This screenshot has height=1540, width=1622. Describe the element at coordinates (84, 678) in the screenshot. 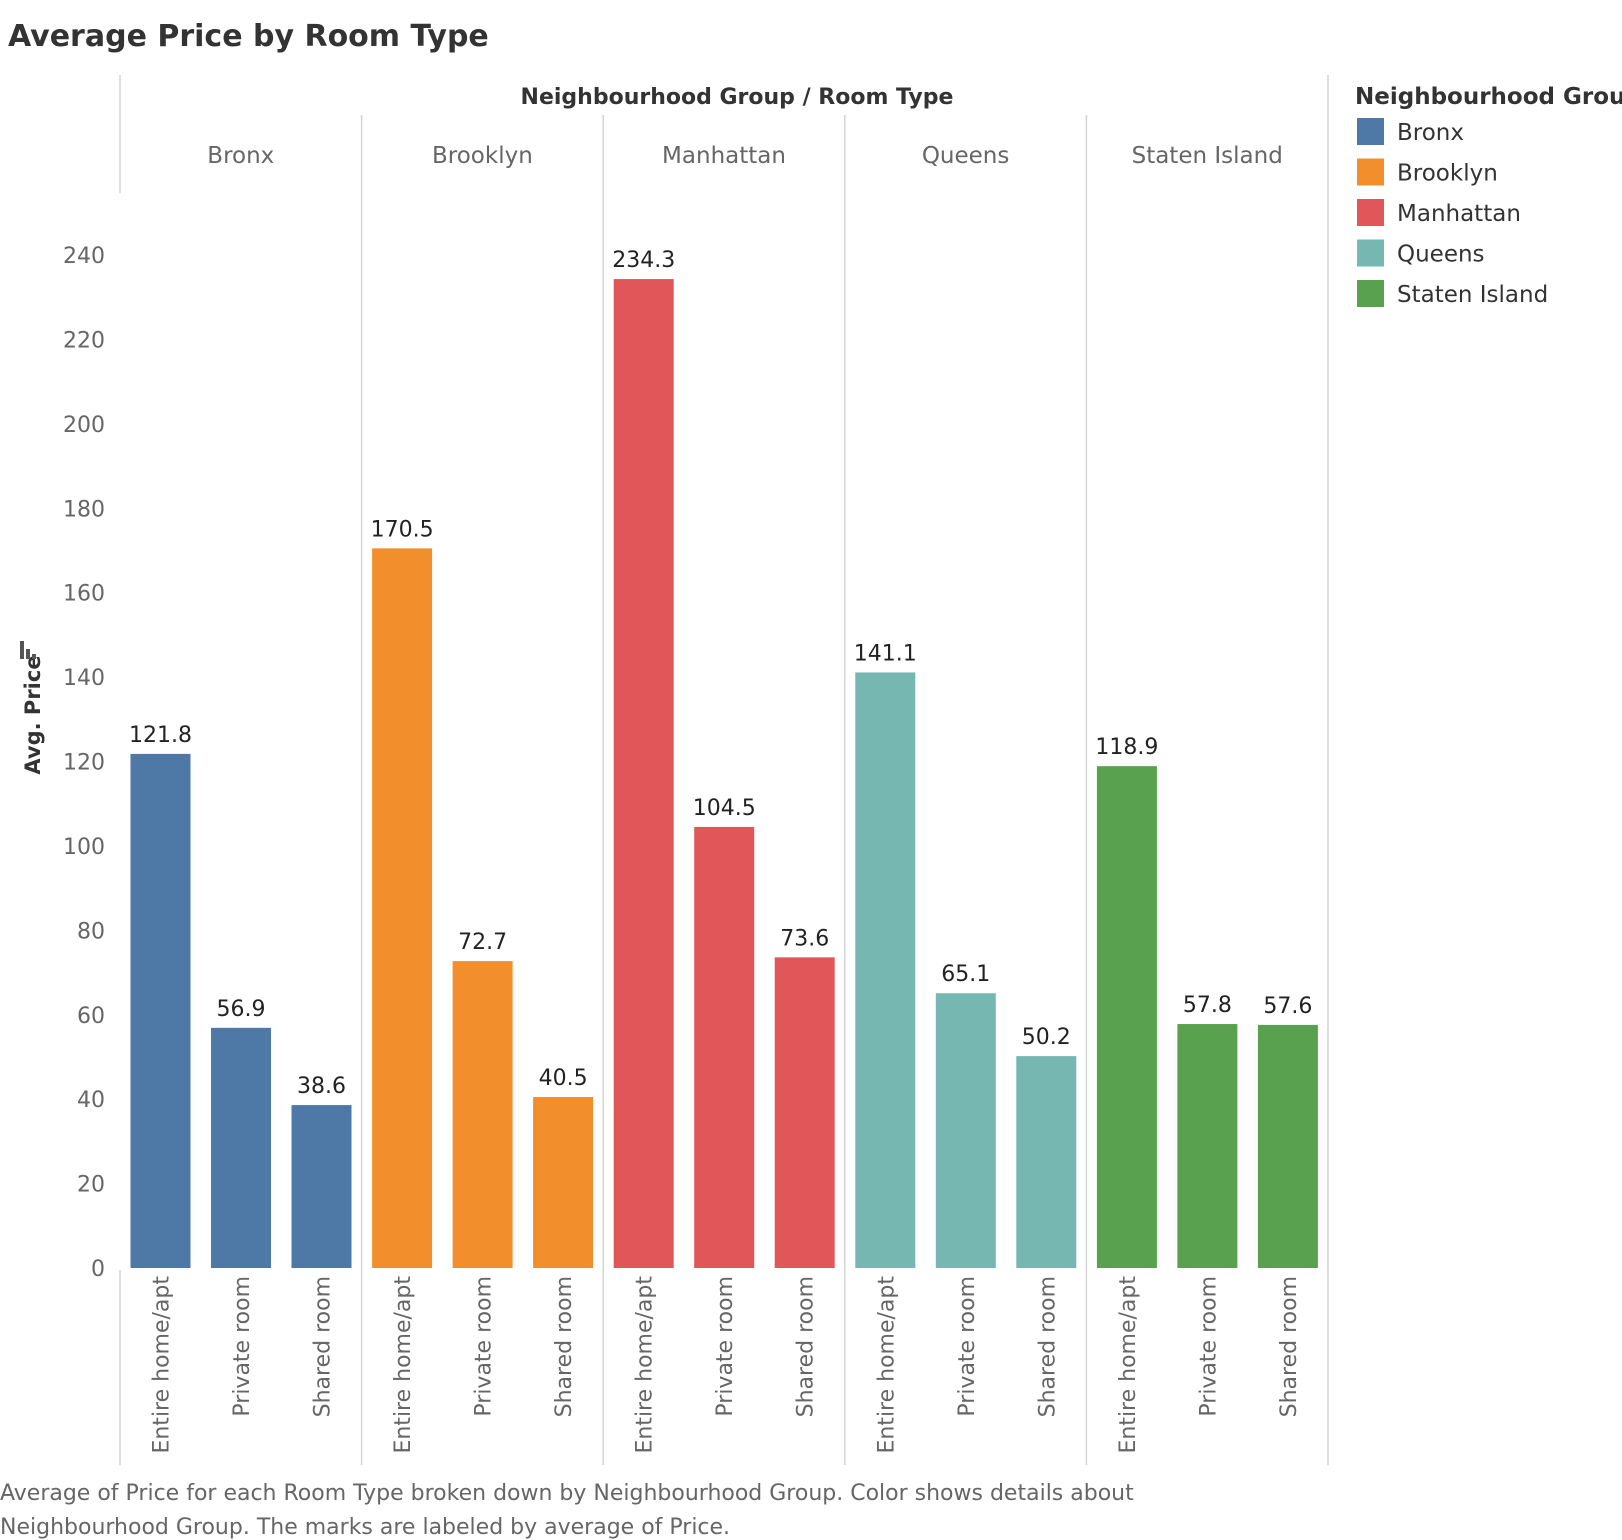

I see `y-tick-label: 140` at that location.